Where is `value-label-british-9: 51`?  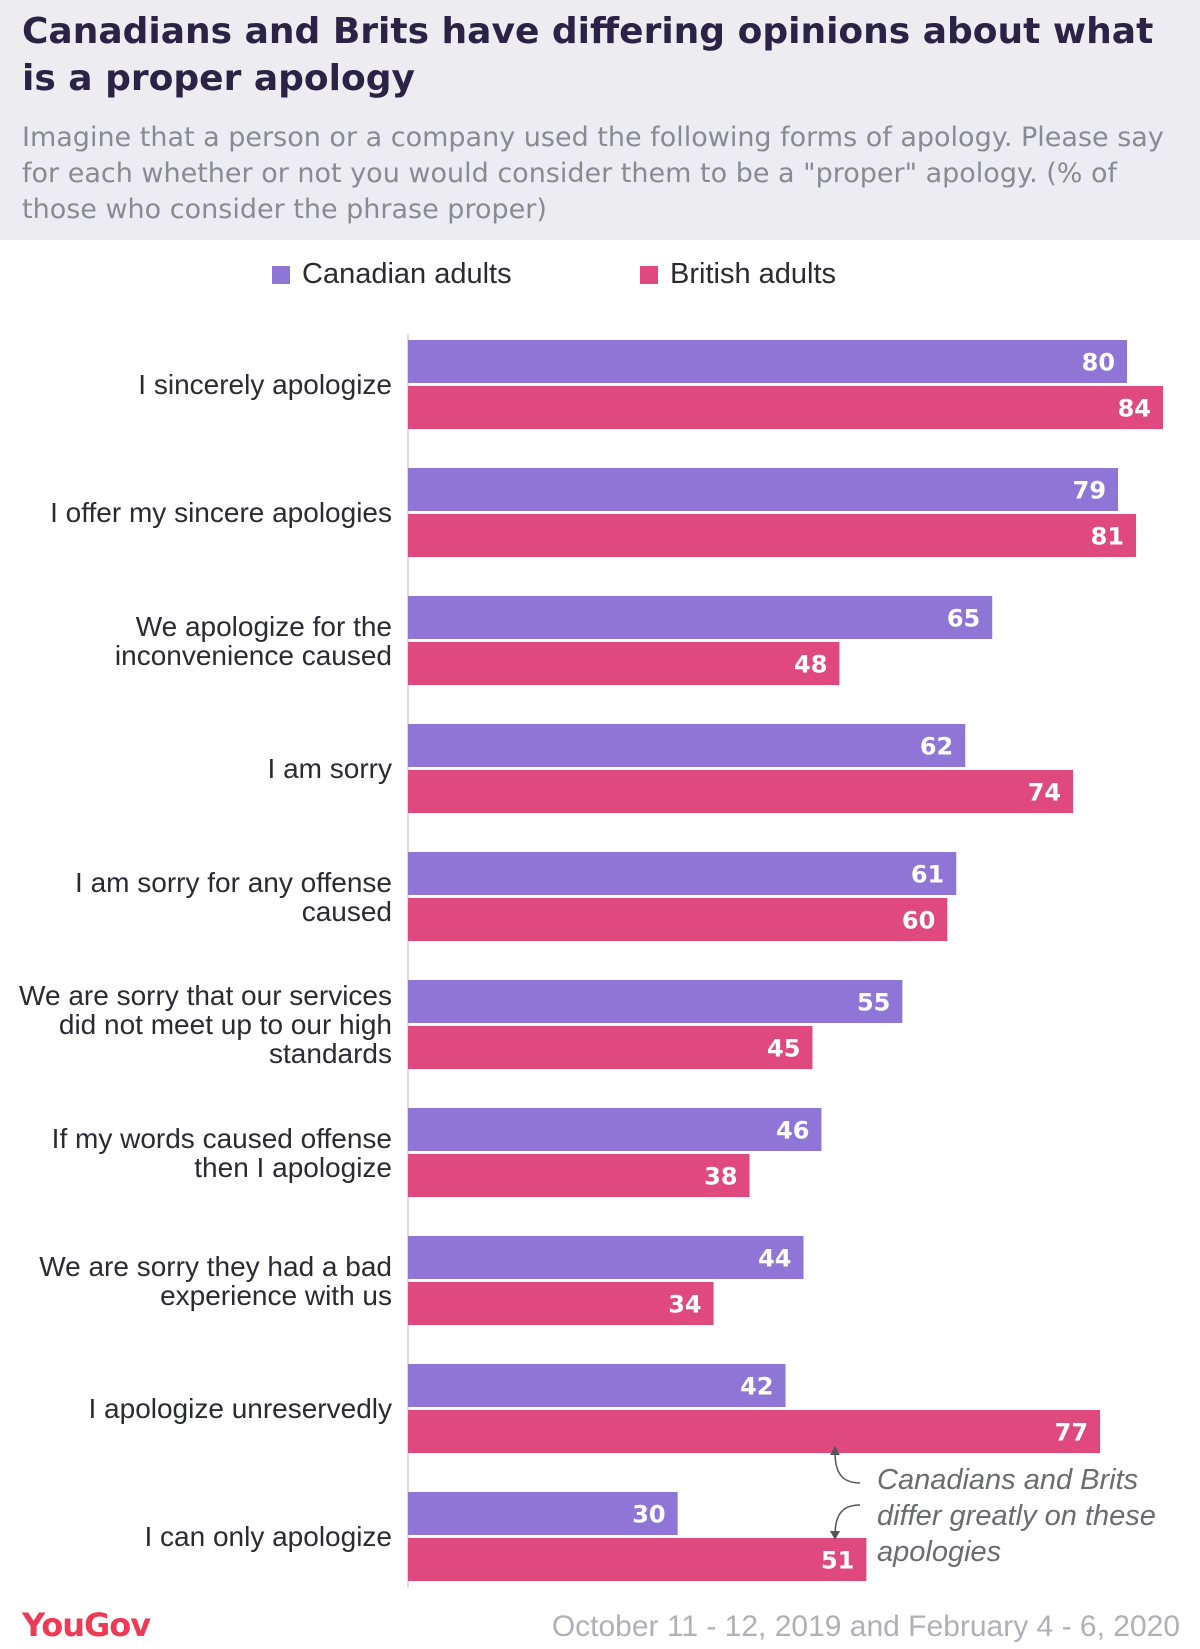 value-label-british-9: 51 is located at coordinates (837, 1561).